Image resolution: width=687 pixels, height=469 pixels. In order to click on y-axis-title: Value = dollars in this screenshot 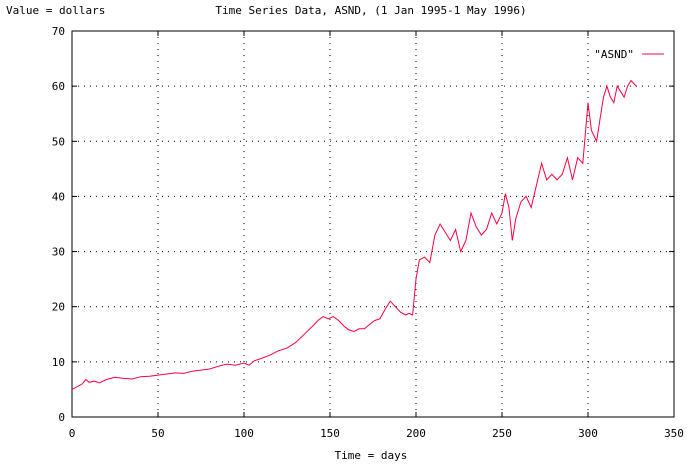, I will do `click(55, 10)`.